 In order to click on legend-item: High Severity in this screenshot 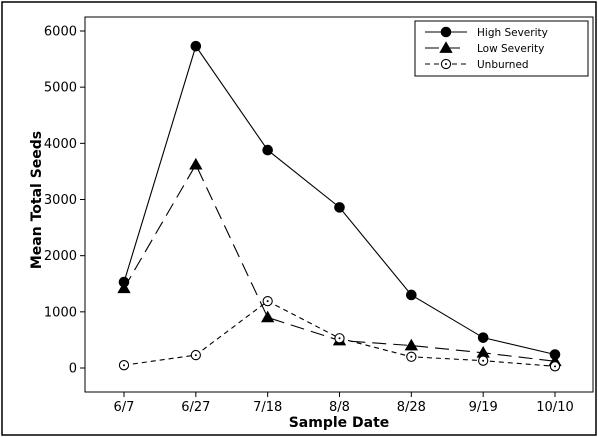, I will do `click(486, 32)`.